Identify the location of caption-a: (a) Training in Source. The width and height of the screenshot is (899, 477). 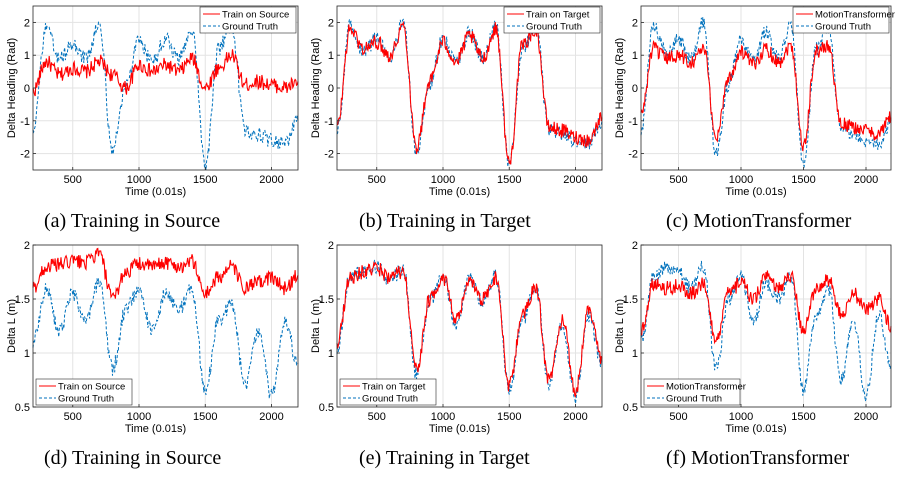
(132, 221).